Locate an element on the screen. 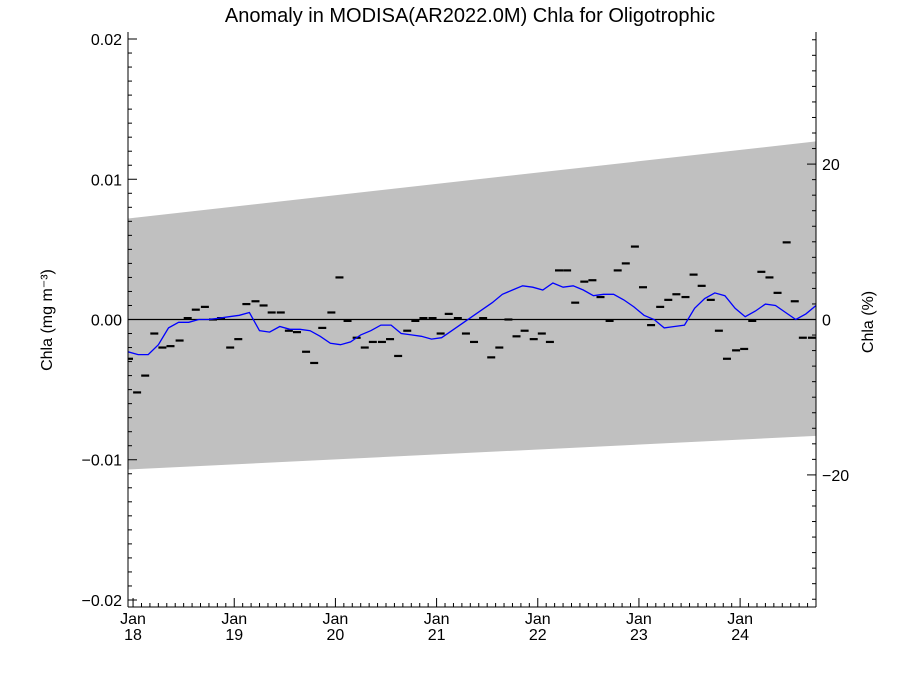 Image resolution: width=900 pixels, height=675 pixels. x-tick-year: 24 is located at coordinates (740, 635).